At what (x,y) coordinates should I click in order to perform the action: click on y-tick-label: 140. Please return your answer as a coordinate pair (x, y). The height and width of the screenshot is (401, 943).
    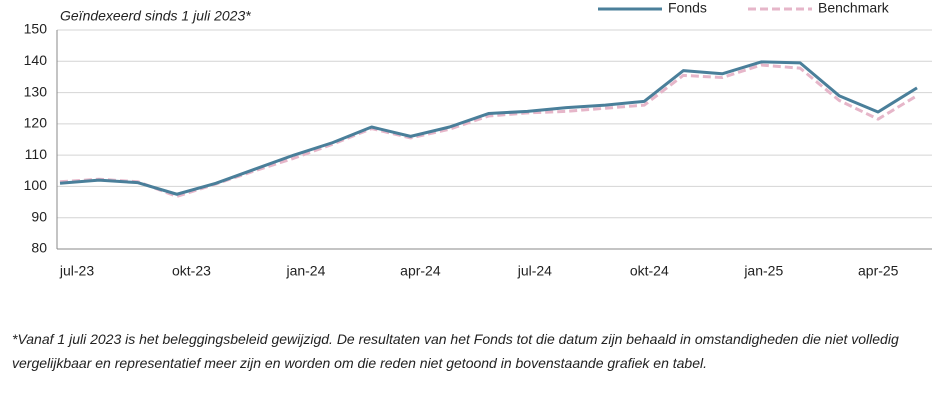
    Looking at the image, I should click on (36, 60).